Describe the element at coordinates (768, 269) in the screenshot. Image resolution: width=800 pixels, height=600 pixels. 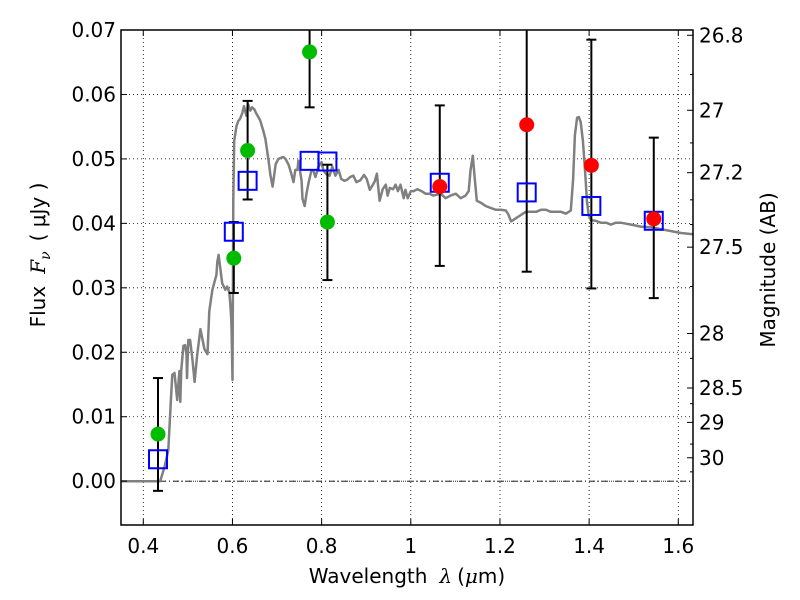
I see `y2-axis-label: Magnitude (AB)` at that location.